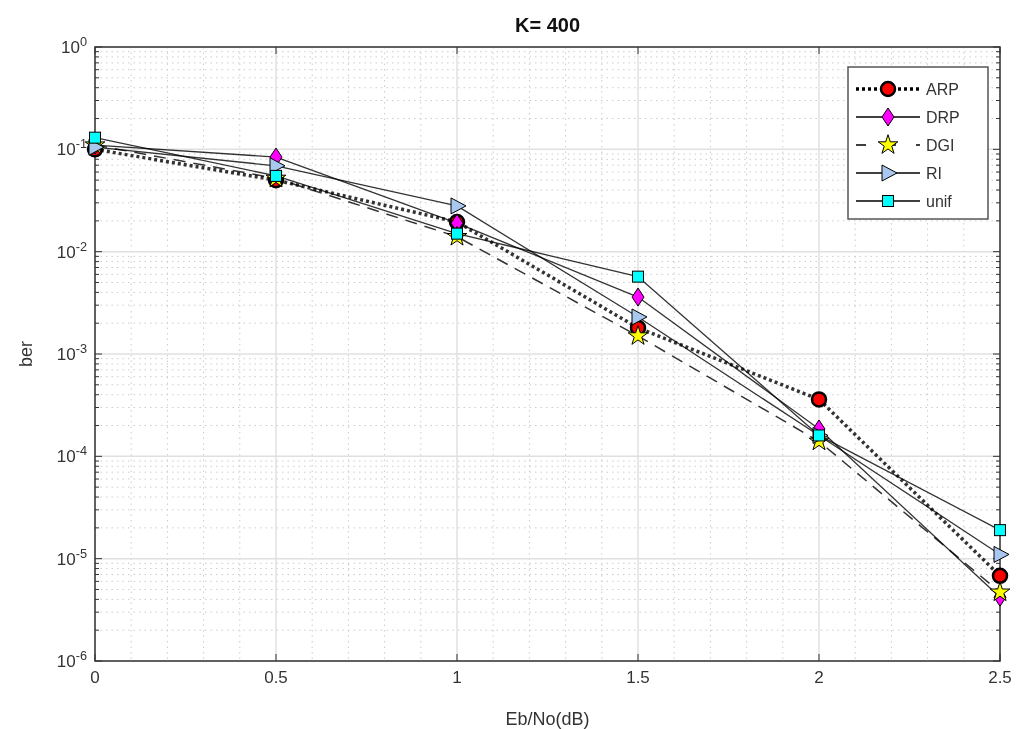  I want to click on x-tick-label: 1.5, so click(638, 677).